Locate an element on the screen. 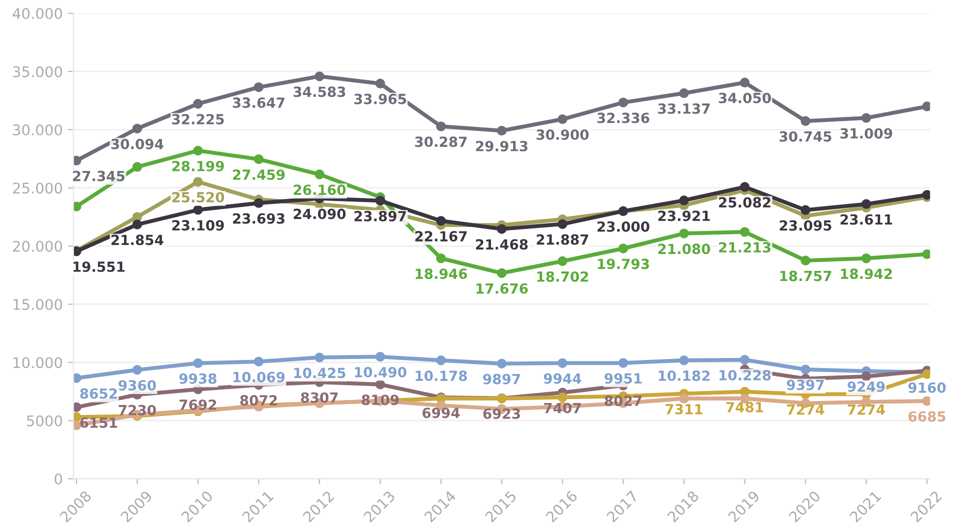  data-label: 23.095 is located at coordinates (806, 225).